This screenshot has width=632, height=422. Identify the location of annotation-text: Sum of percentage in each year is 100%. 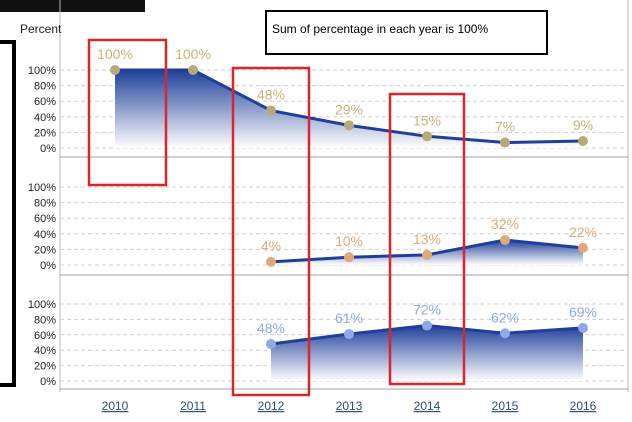
(380, 29).